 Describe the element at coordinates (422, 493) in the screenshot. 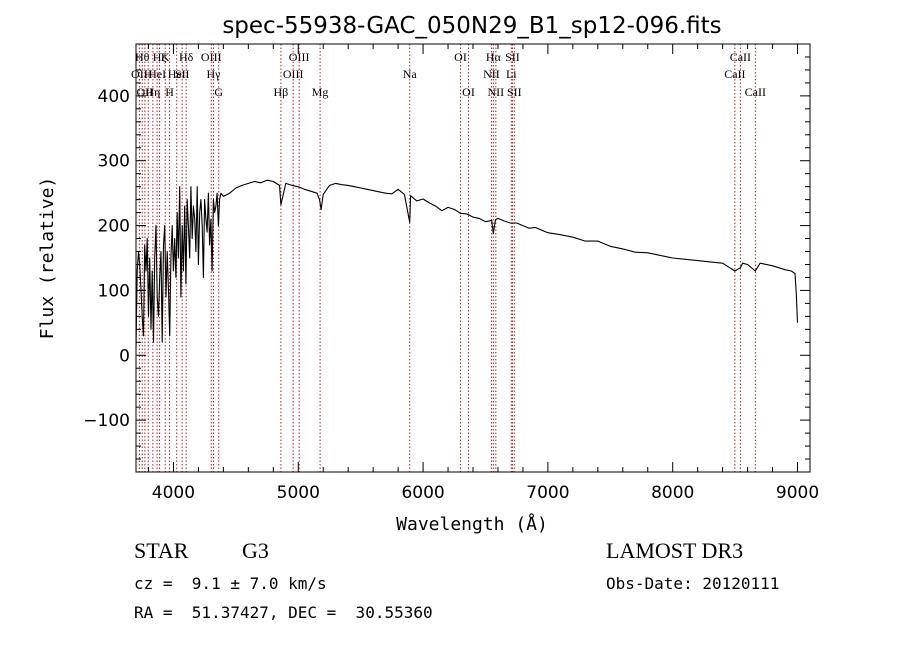

I see `x-tick-label: 6000` at that location.